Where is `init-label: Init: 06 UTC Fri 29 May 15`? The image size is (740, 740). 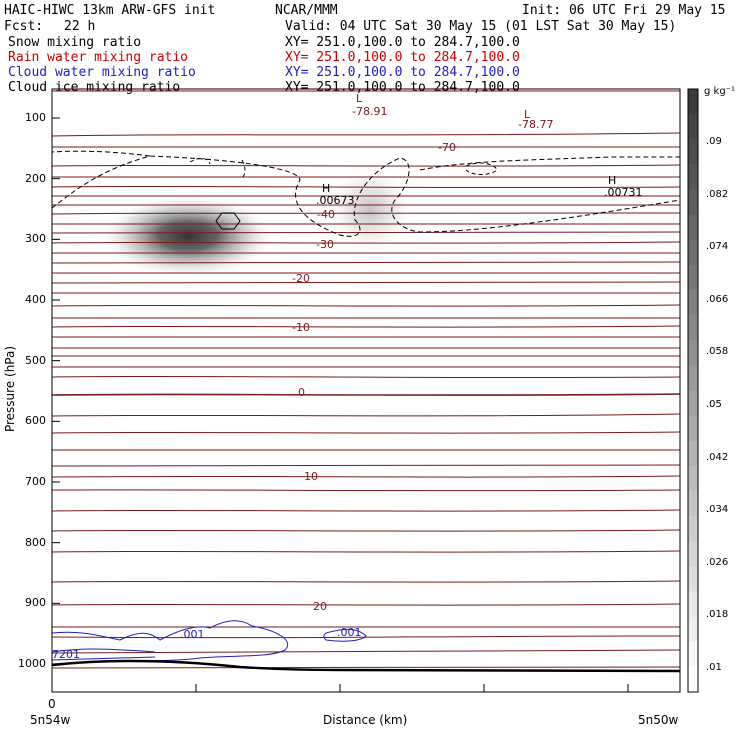
init-label: Init: 06 UTC Fri 29 May 15 is located at coordinates (624, 10).